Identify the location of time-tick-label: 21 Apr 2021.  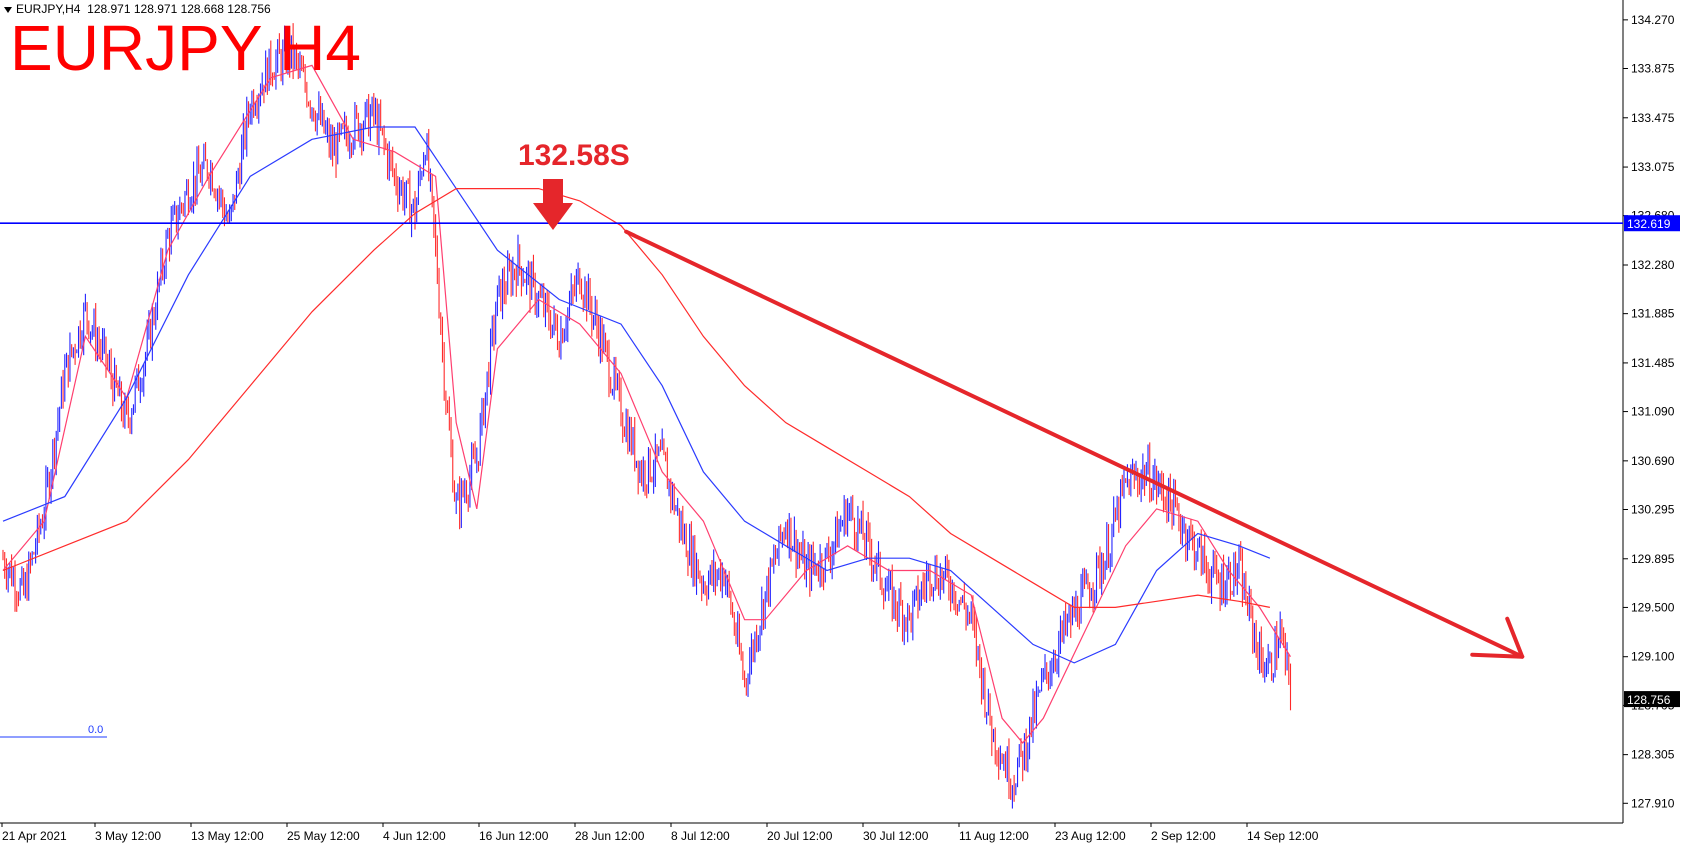
(34, 836).